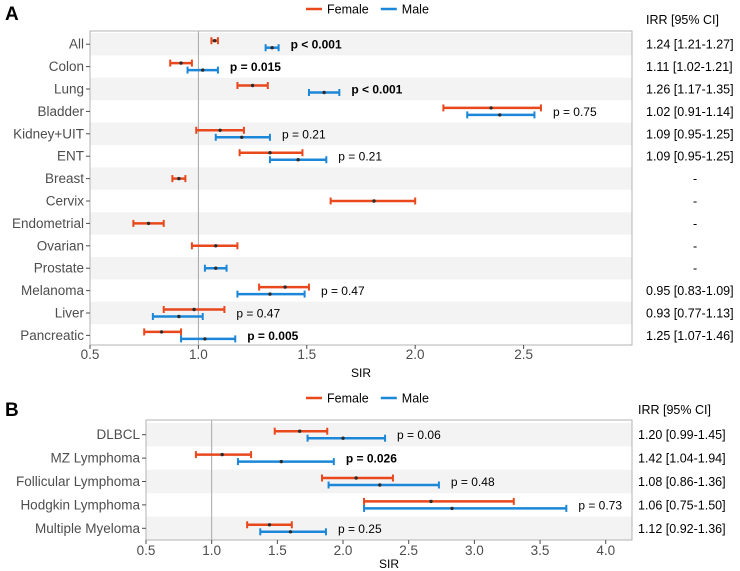  What do you see at coordinates (255, 67) in the screenshot?
I see `p-value: p = 0.015` at bounding box center [255, 67].